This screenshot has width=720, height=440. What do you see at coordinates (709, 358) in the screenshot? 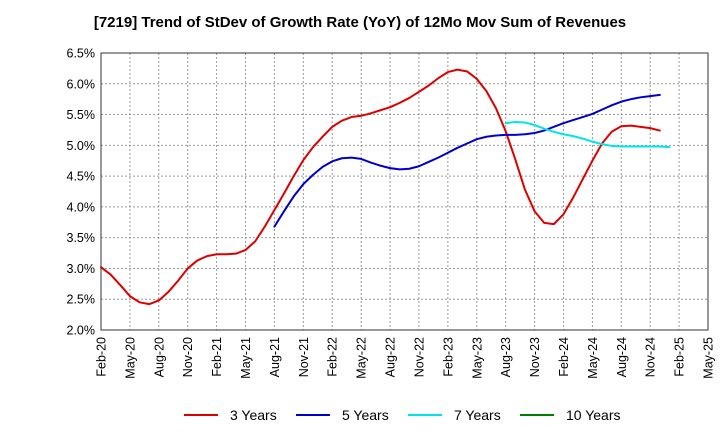
I see `x-tick-label: May-25` at bounding box center [709, 358].